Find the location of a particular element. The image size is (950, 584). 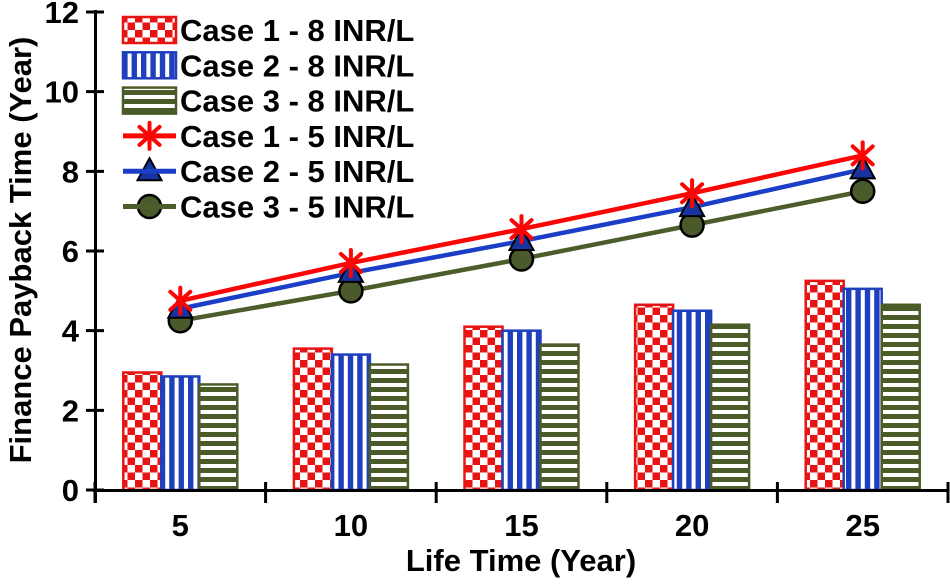

marker-asterisk-case-1-5-inr-l-lt25 is located at coordinates (862, 155).